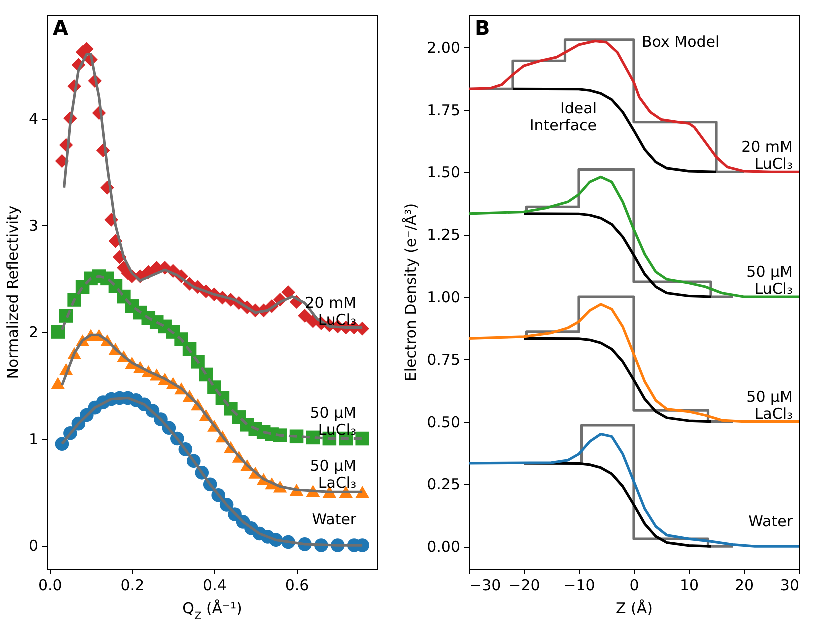 The width and height of the screenshot is (828, 627). I want to click on x-axis-title: Z (Å), so click(635, 609).